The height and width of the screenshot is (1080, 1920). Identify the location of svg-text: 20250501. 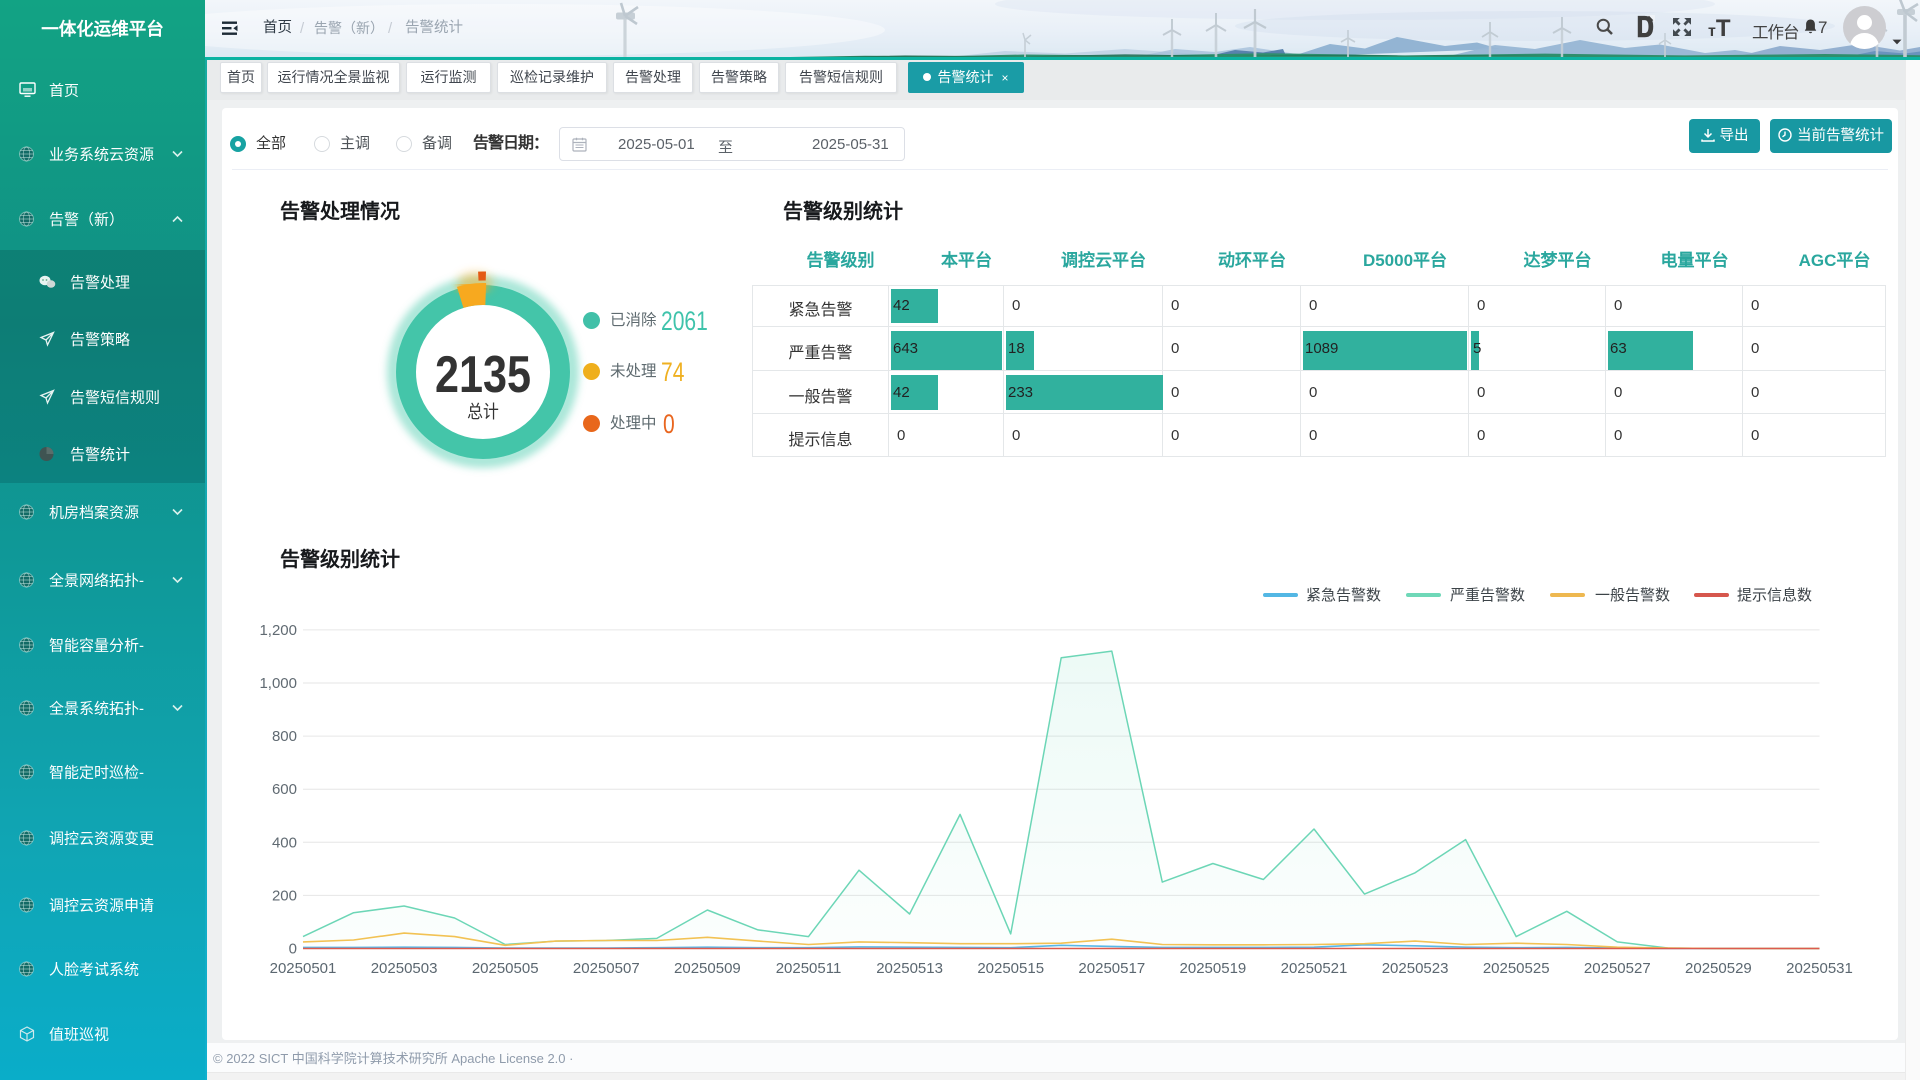
(303, 968).